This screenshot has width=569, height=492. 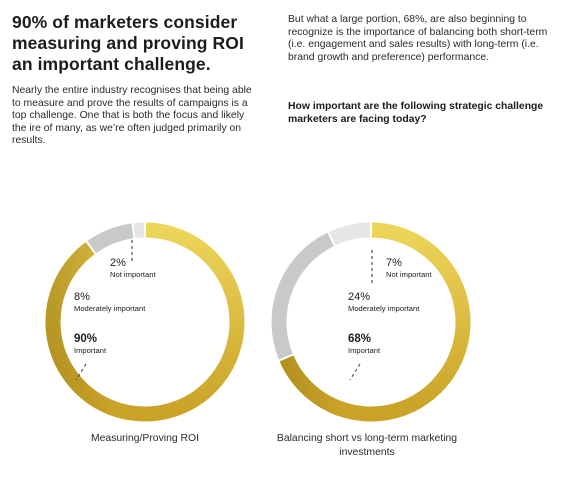 I want to click on leader-important, so click(x=355, y=372).